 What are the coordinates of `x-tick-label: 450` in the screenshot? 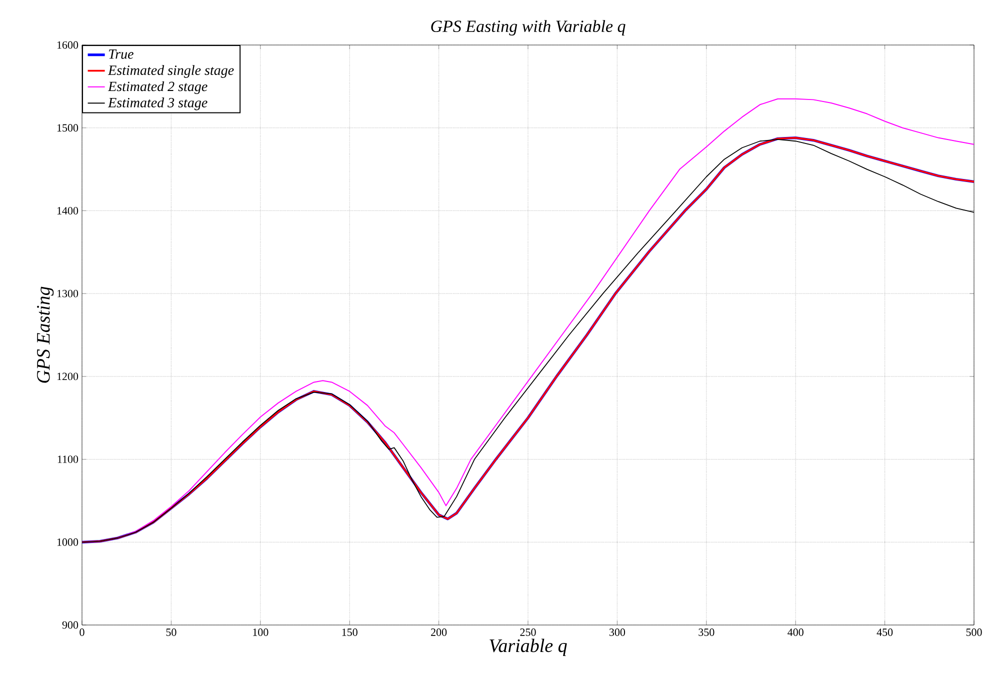 It's located at (884, 632).